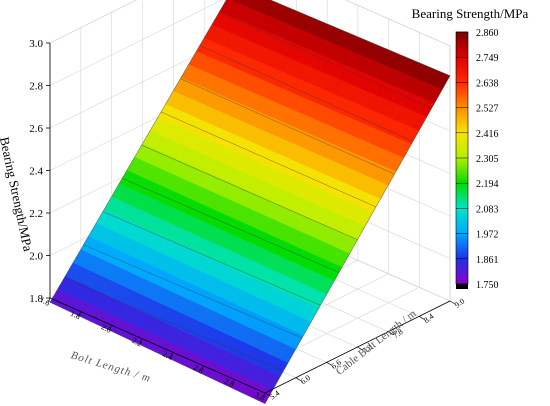 The width and height of the screenshot is (550, 406). Describe the element at coordinates (36, 257) in the screenshot. I see `z-tick-label: 2.0` at that location.